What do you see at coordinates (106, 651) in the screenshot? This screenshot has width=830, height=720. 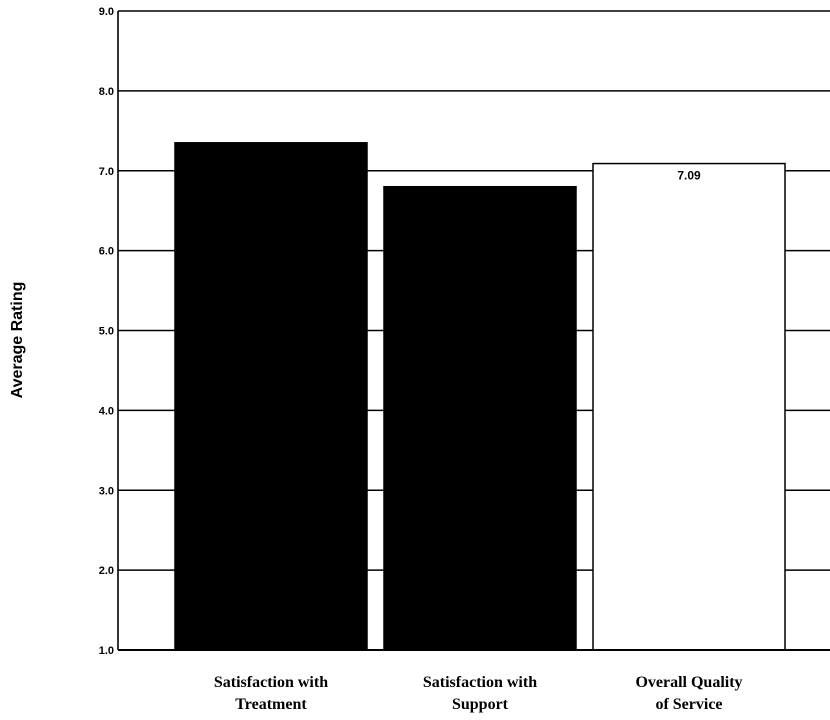 I see `y-tick-label: 1.0` at bounding box center [106, 651].